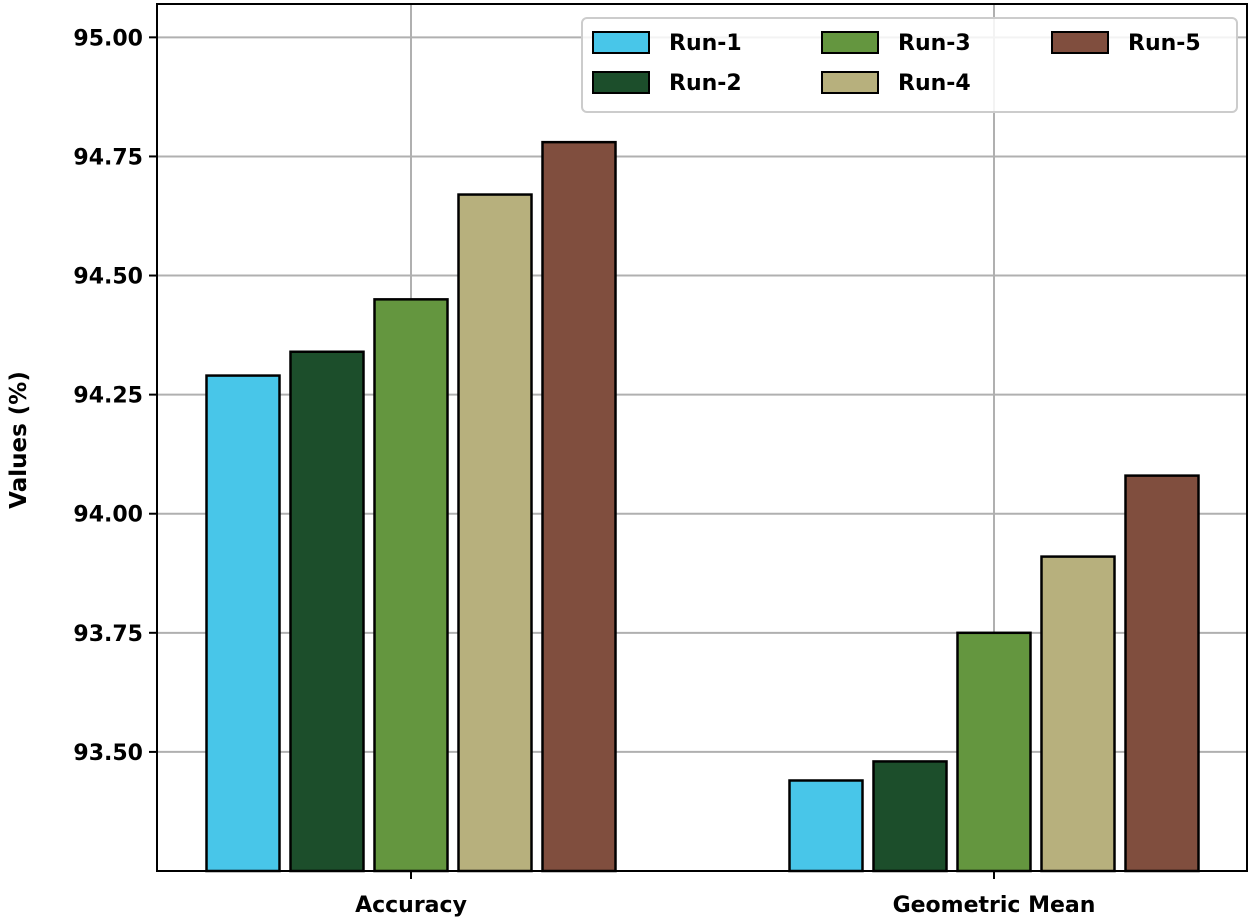 This screenshot has height=922, width=1255. I want to click on y-axis-label: Values (%), so click(19, 440).